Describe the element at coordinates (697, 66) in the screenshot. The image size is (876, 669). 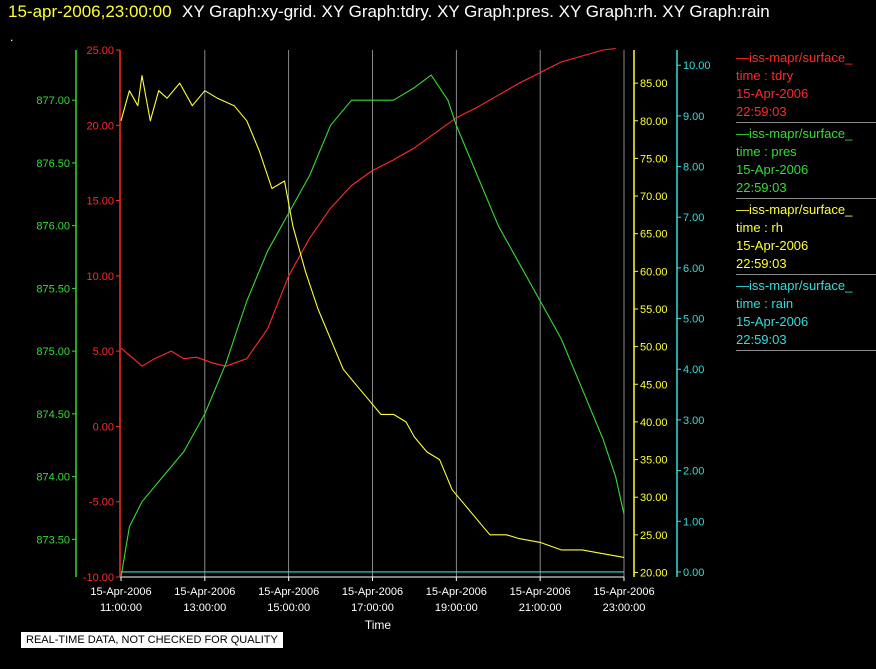
I see `rain-tick-label-10: 10.00` at that location.